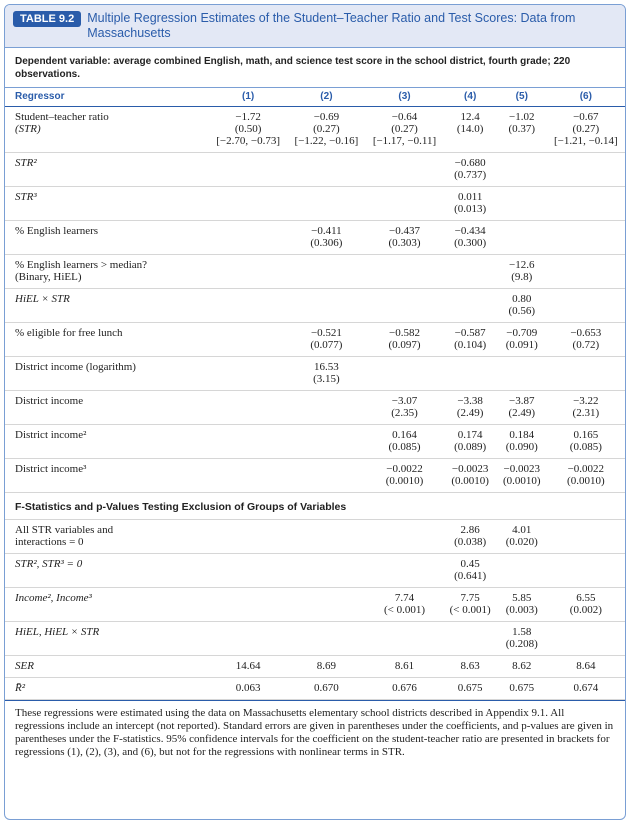 Image resolution: width=632 pixels, height=826 pixels. What do you see at coordinates (470, 163) in the screenshot?
I see `cell-line: −0.680` at bounding box center [470, 163].